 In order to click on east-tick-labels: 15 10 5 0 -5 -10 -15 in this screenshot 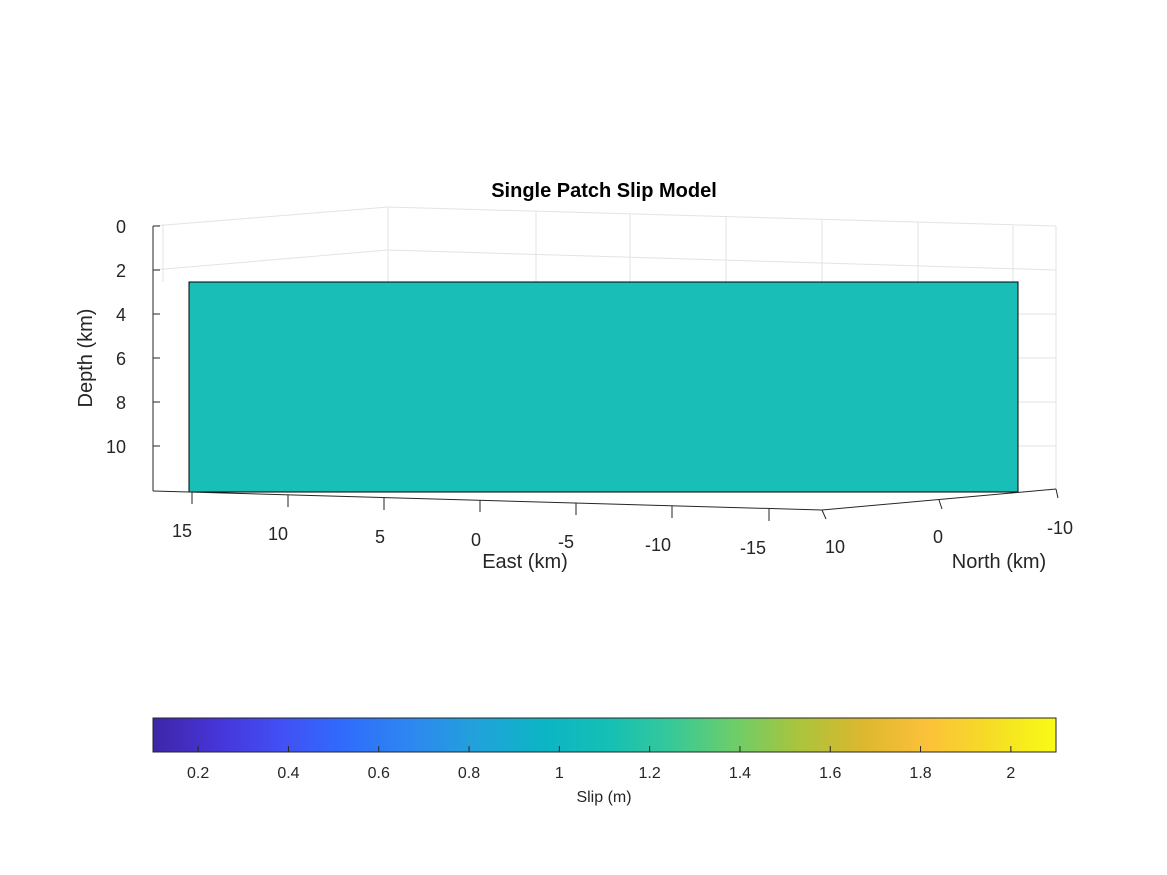, I will do `click(469, 539)`.